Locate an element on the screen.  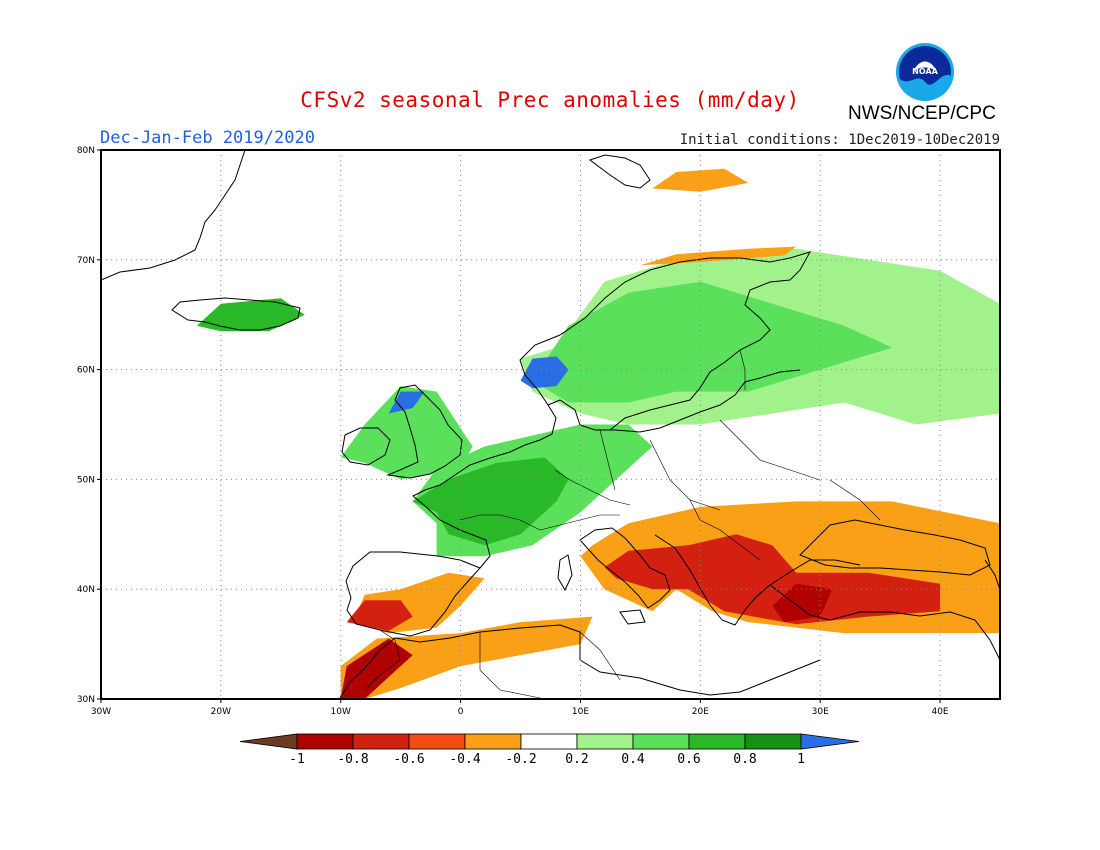
lat-tick-label: 60N is located at coordinates (86, 371).